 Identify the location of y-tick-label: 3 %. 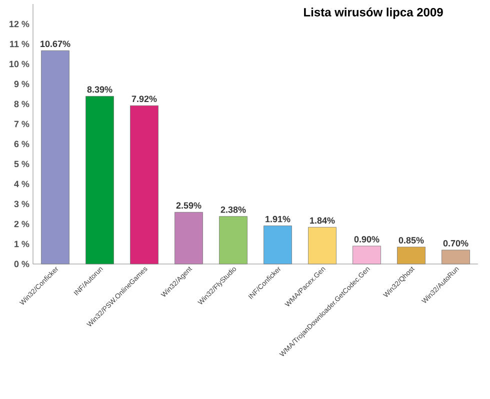
(22, 204).